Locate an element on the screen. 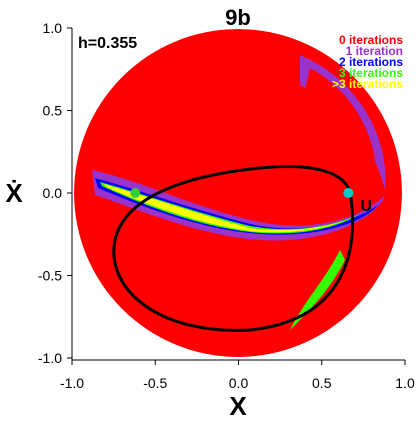 The image size is (420, 422). legend-entry: 0 iterations is located at coordinates (371, 40).